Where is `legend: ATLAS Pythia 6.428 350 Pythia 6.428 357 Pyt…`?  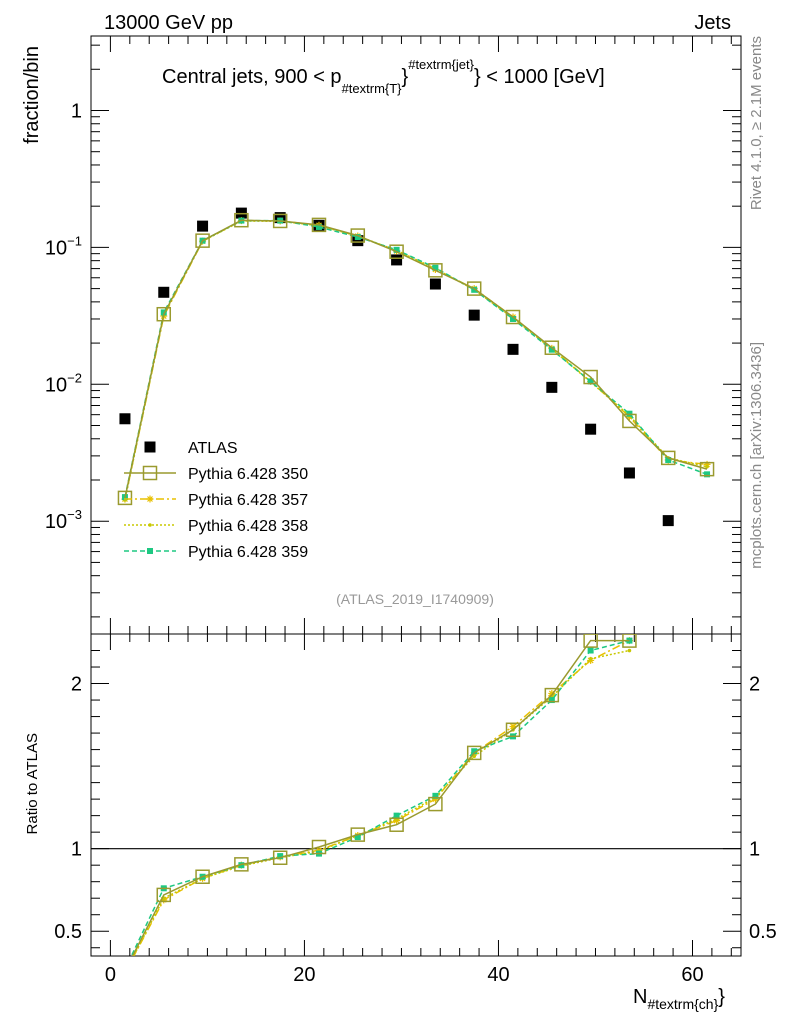 legend: ATLAS Pythia 6.428 350 Pythia 6.428 357 Pyt… is located at coordinates (216, 500).